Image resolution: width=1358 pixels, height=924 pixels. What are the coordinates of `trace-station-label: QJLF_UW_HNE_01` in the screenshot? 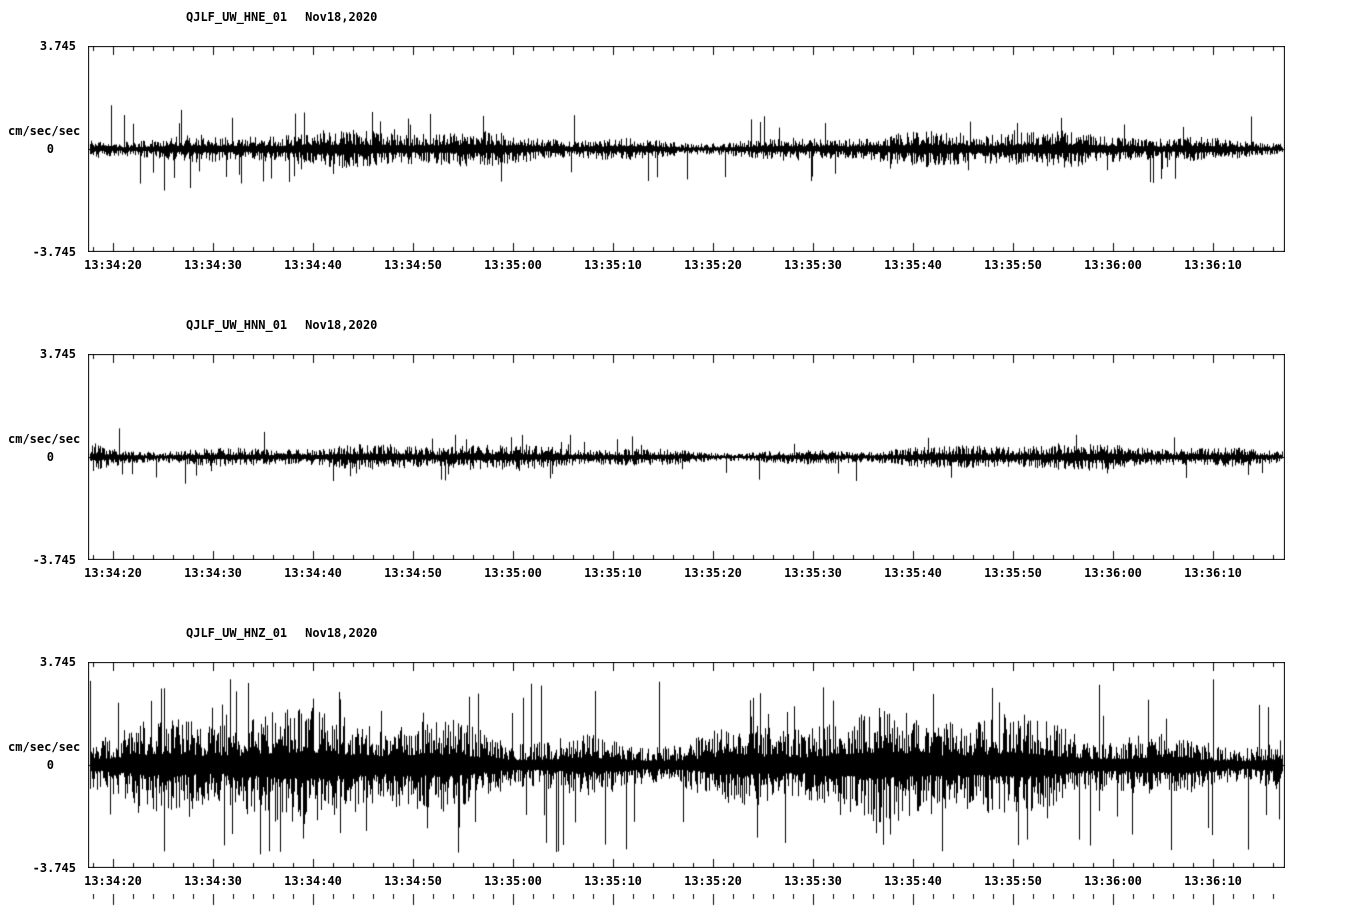 It's located at (237, 17).